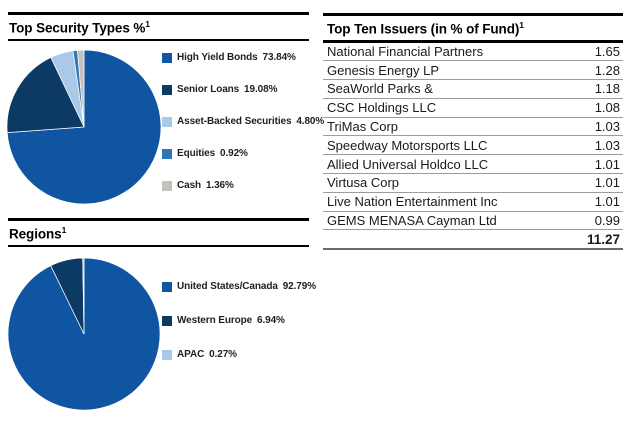  What do you see at coordinates (603, 239) in the screenshot?
I see `total-value: 11.27` at bounding box center [603, 239].